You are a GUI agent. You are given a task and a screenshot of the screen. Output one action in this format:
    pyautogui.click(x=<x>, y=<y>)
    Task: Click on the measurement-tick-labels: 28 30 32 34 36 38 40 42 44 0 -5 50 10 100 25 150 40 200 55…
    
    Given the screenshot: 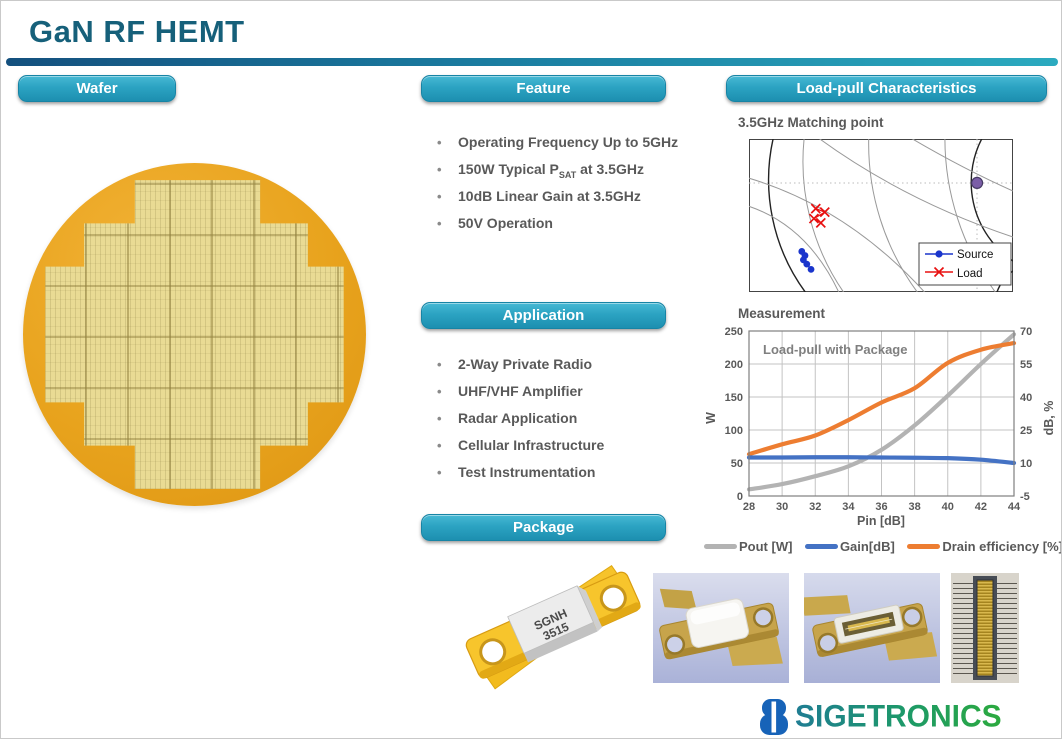 What is the action you would take?
    pyautogui.click(x=879, y=419)
    